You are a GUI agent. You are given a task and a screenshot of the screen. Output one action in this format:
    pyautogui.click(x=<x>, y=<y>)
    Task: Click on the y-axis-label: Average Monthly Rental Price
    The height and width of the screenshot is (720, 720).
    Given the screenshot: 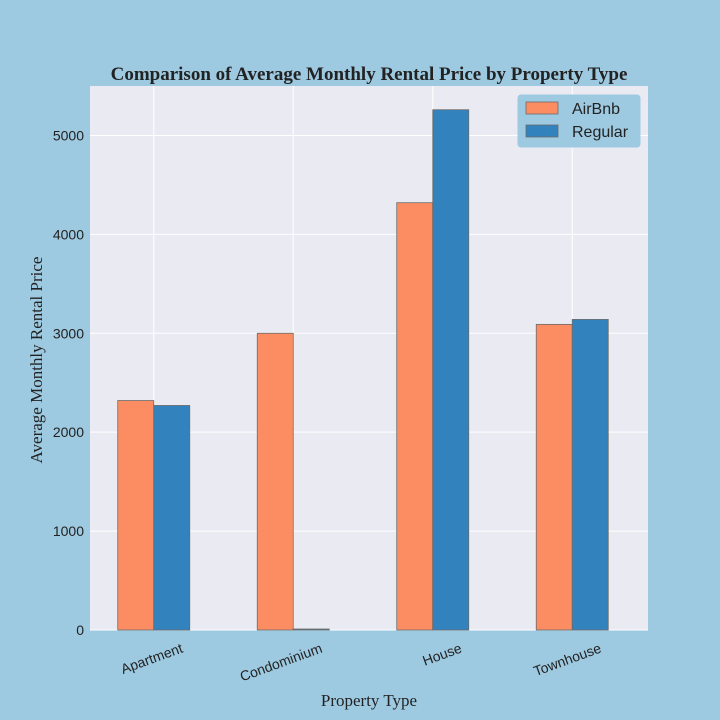 What is the action you would take?
    pyautogui.click(x=36, y=360)
    